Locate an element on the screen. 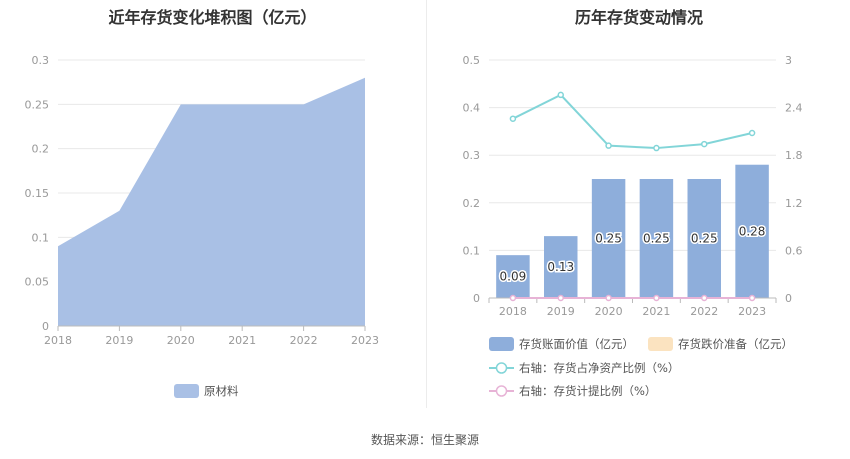 The height and width of the screenshot is (459, 850). right-y-right-tick-label: 0.6 is located at coordinates (794, 250).